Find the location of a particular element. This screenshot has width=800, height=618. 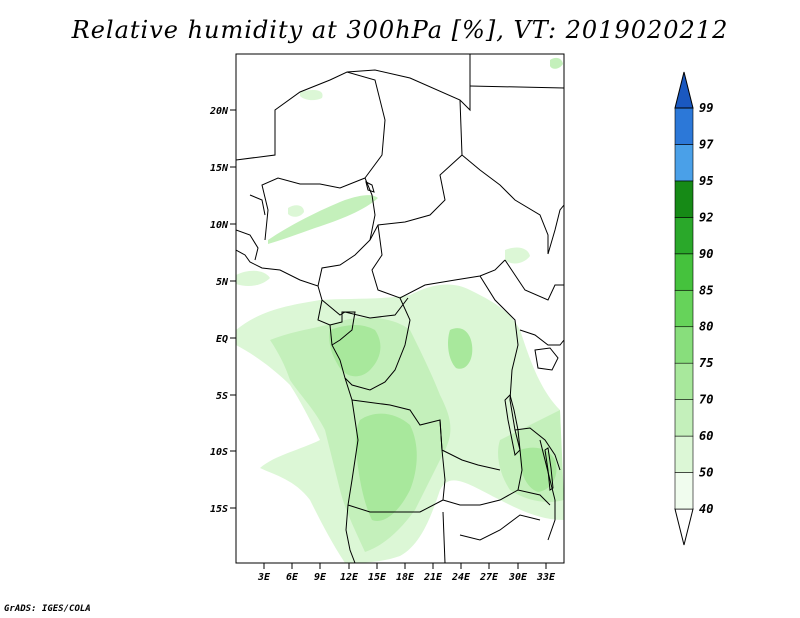

lat-tick-label: 15N is located at coordinates (219, 168).